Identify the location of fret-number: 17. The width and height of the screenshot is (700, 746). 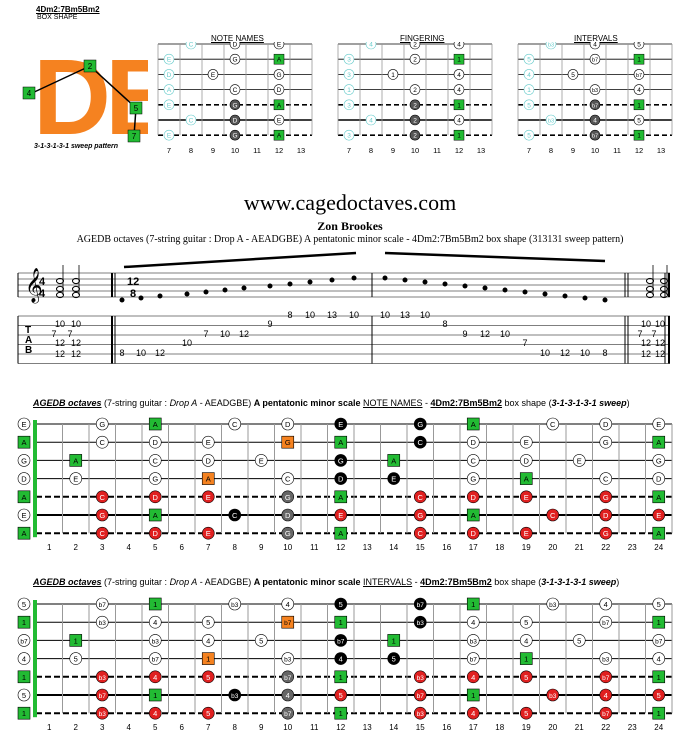
(473, 547).